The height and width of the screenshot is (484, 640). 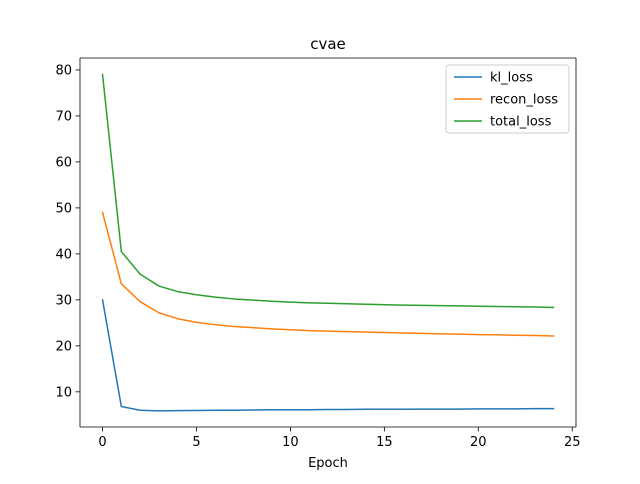 I want to click on legend-box, so click(x=507, y=99).